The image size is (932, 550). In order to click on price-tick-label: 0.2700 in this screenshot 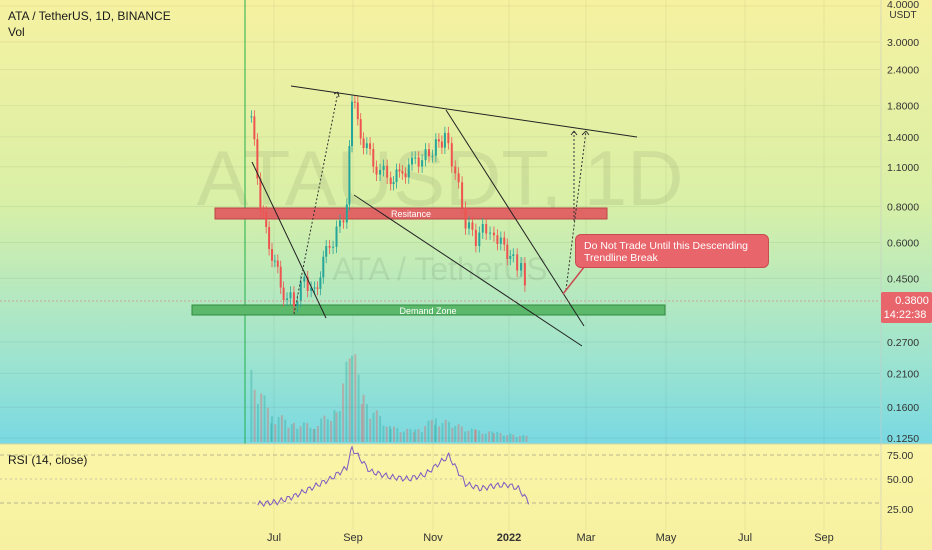, I will do `click(903, 343)`.